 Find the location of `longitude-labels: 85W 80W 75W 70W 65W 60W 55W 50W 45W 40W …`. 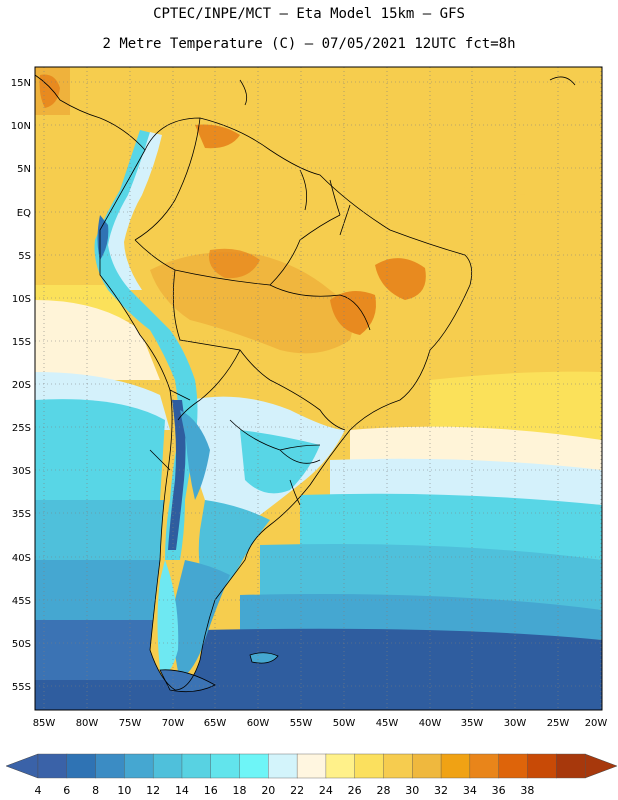

longitude-labels: 85W 80W 75W 70W 65W 60W 55W 50W 45W 40W … is located at coordinates (320, 723).